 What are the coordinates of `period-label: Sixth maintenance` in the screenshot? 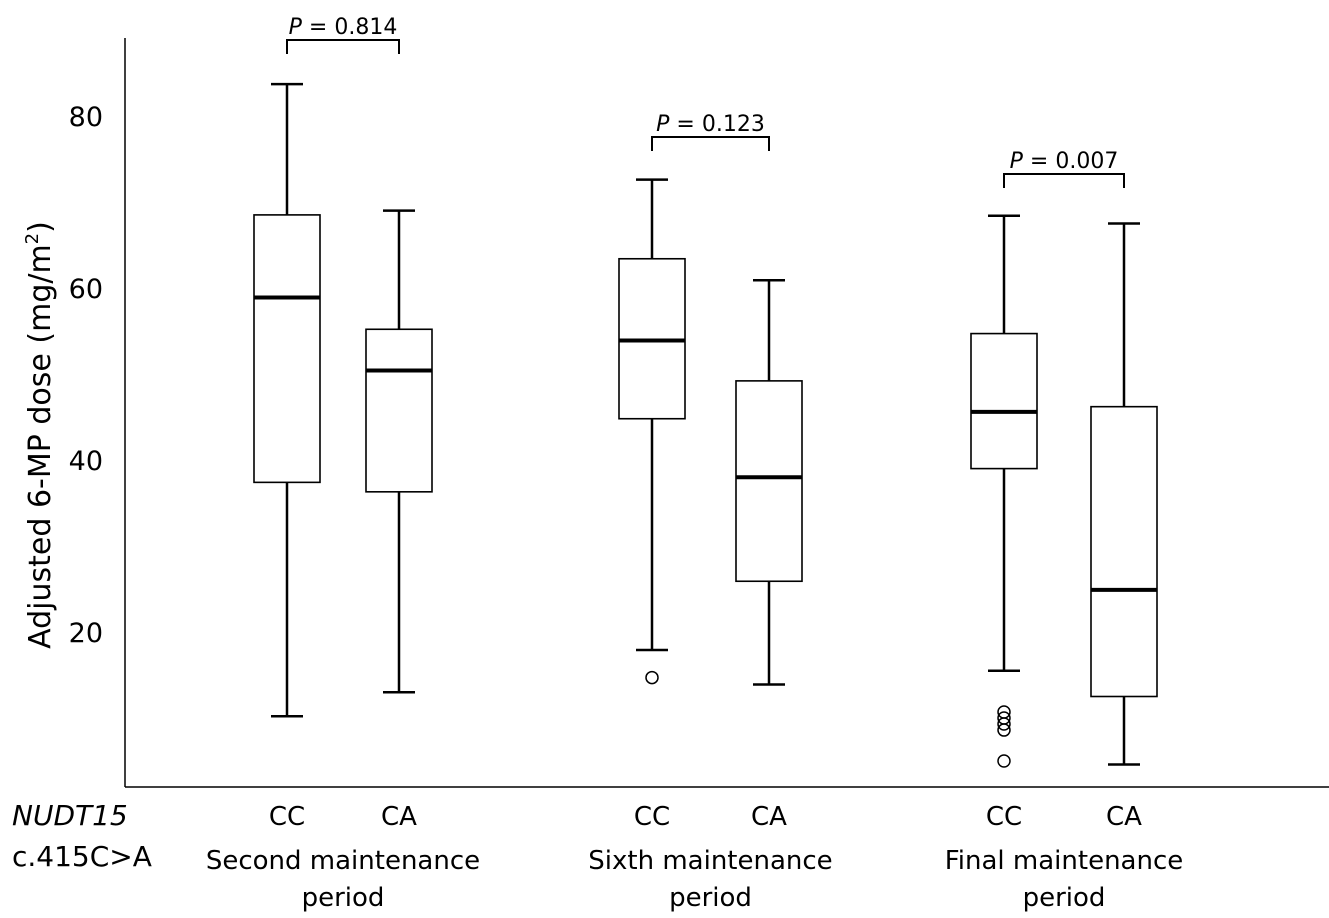 It's located at (710, 861).